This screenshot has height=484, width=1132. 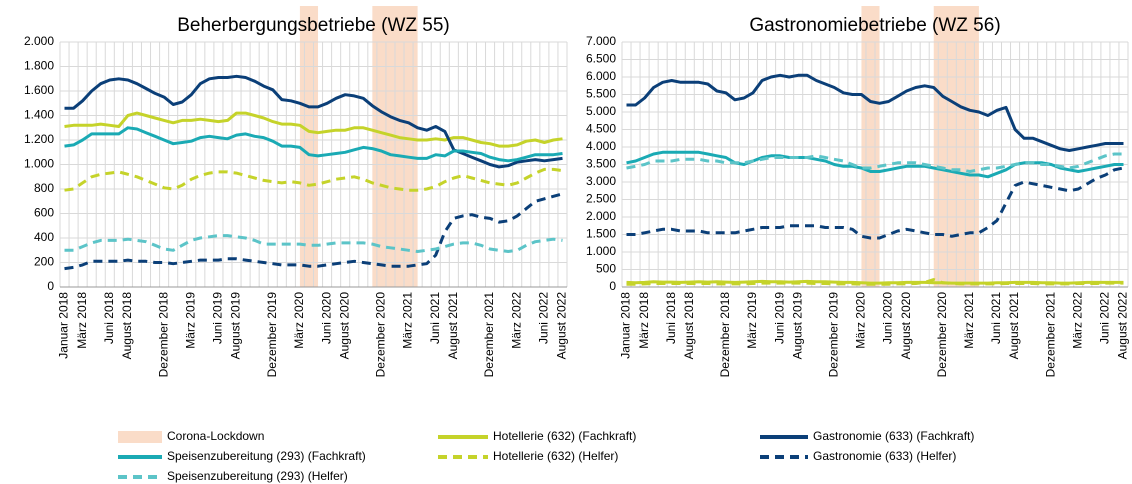 What do you see at coordinates (266, 456) in the screenshot?
I see `legend-label: Speisenzubereitung (293) (Fachkraft)` at bounding box center [266, 456].